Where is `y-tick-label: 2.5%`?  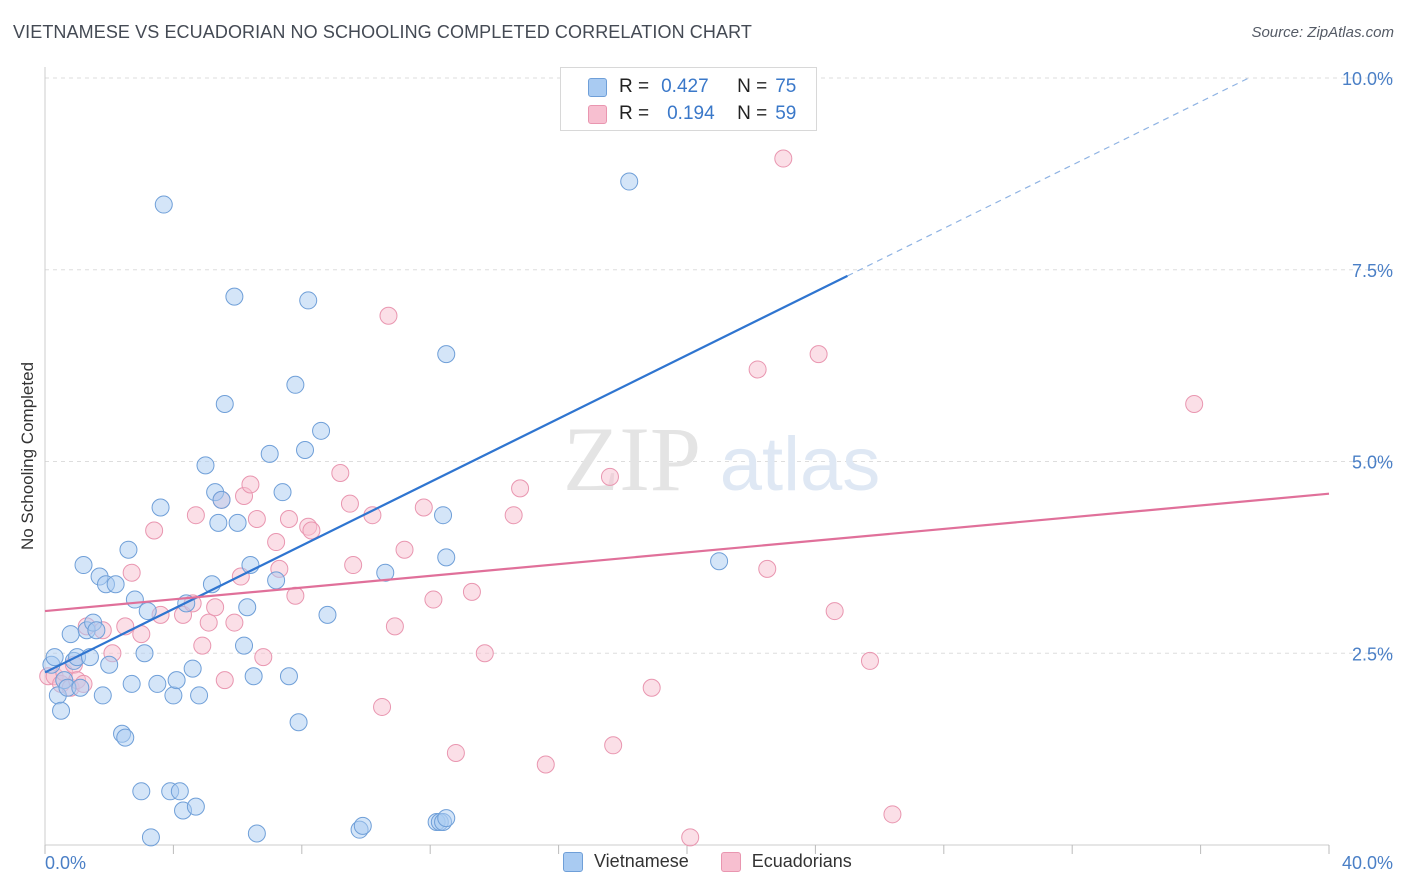 y-tick-label: 2.5% is located at coordinates (1372, 654).